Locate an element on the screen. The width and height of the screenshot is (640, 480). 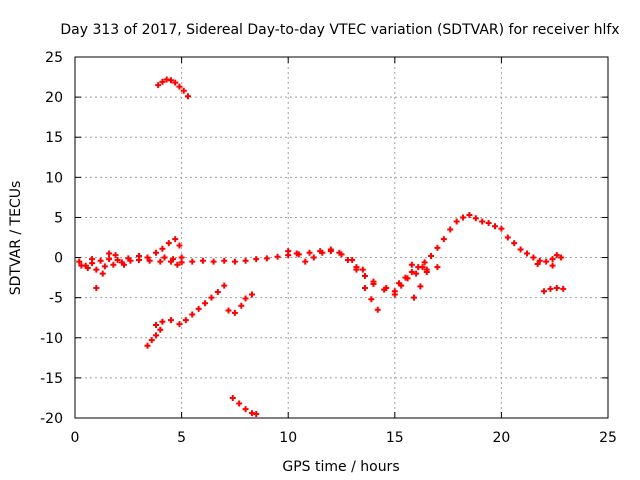
y-tick-label: -5 is located at coordinates (56, 299).